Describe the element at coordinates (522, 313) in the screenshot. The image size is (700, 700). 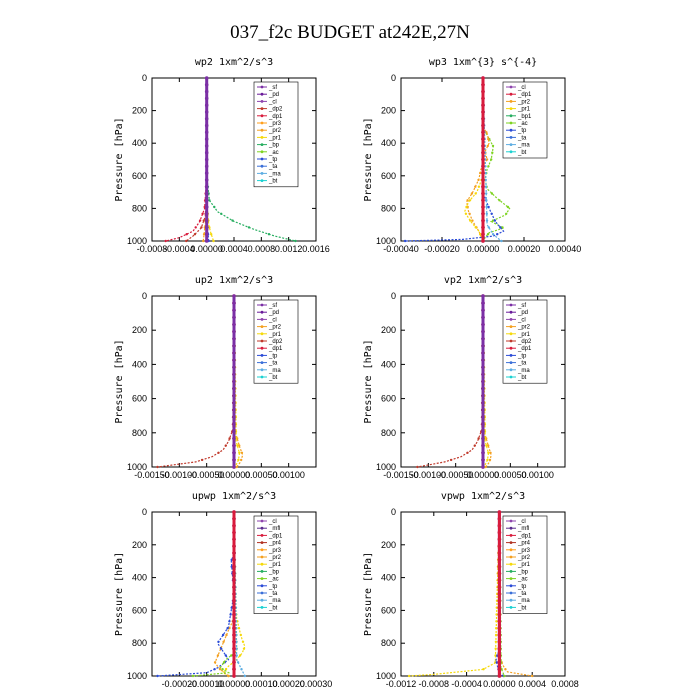
I see `legend-label: _pd` at that location.